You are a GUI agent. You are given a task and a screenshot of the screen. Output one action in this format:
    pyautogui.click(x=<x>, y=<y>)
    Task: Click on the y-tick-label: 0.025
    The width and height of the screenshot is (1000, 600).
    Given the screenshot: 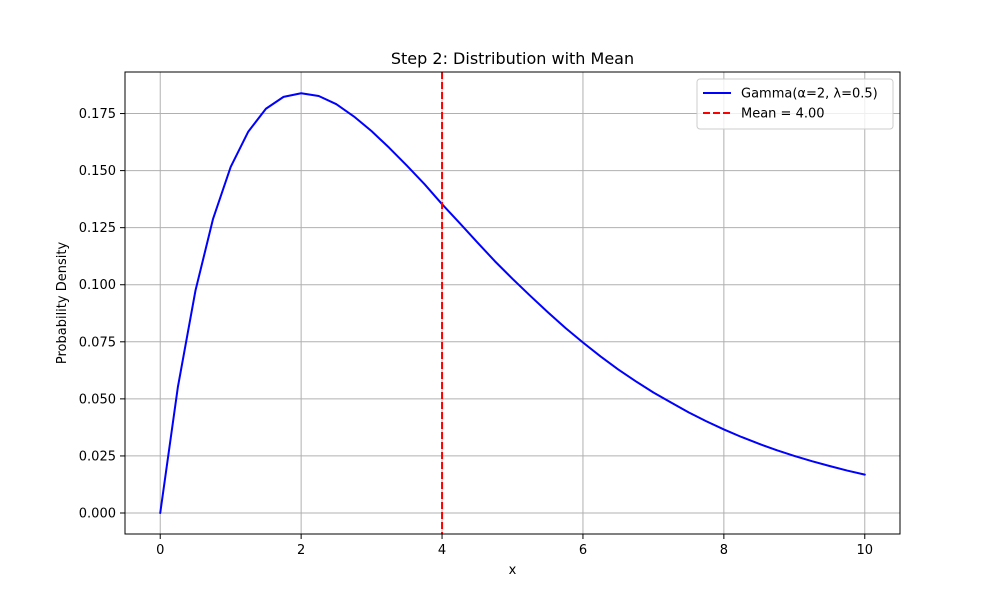 What is the action you would take?
    pyautogui.click(x=97, y=456)
    